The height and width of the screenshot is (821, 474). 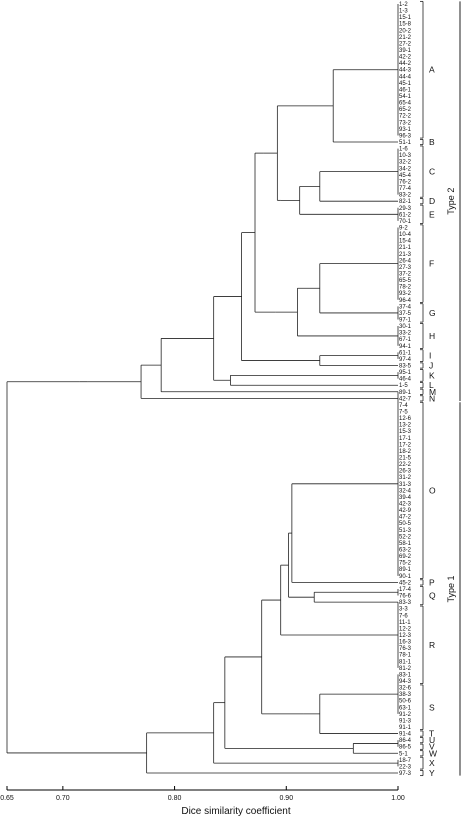 What do you see at coordinates (405, 485) in the screenshot?
I see `leaf-label: 31-3` at bounding box center [405, 485].